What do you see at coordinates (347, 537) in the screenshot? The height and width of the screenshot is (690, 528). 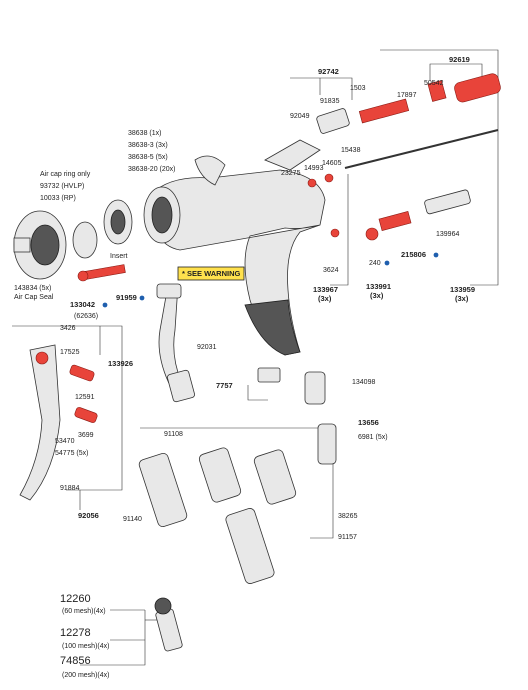 I see `part-label: 91157` at bounding box center [347, 537].